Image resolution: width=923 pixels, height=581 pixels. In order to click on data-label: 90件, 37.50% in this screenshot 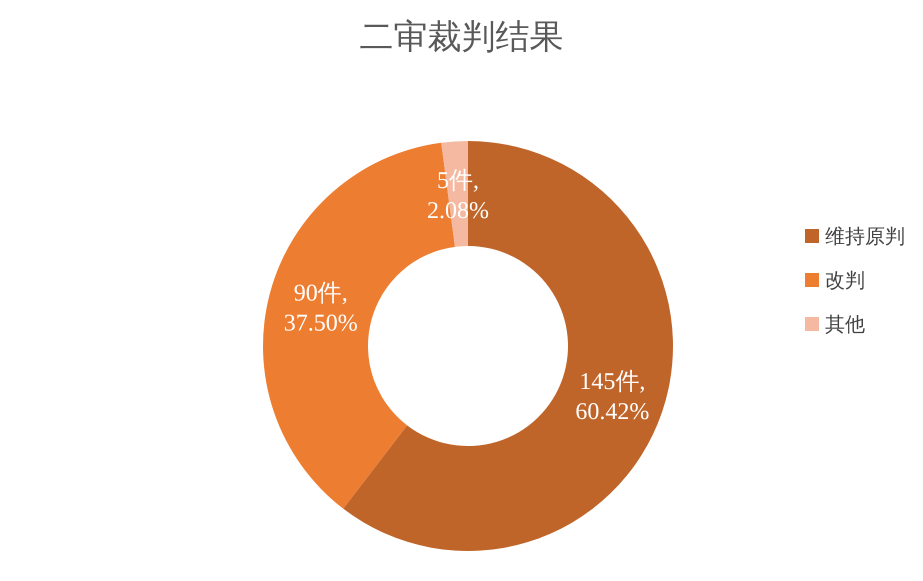, I will do `click(321, 308)`.